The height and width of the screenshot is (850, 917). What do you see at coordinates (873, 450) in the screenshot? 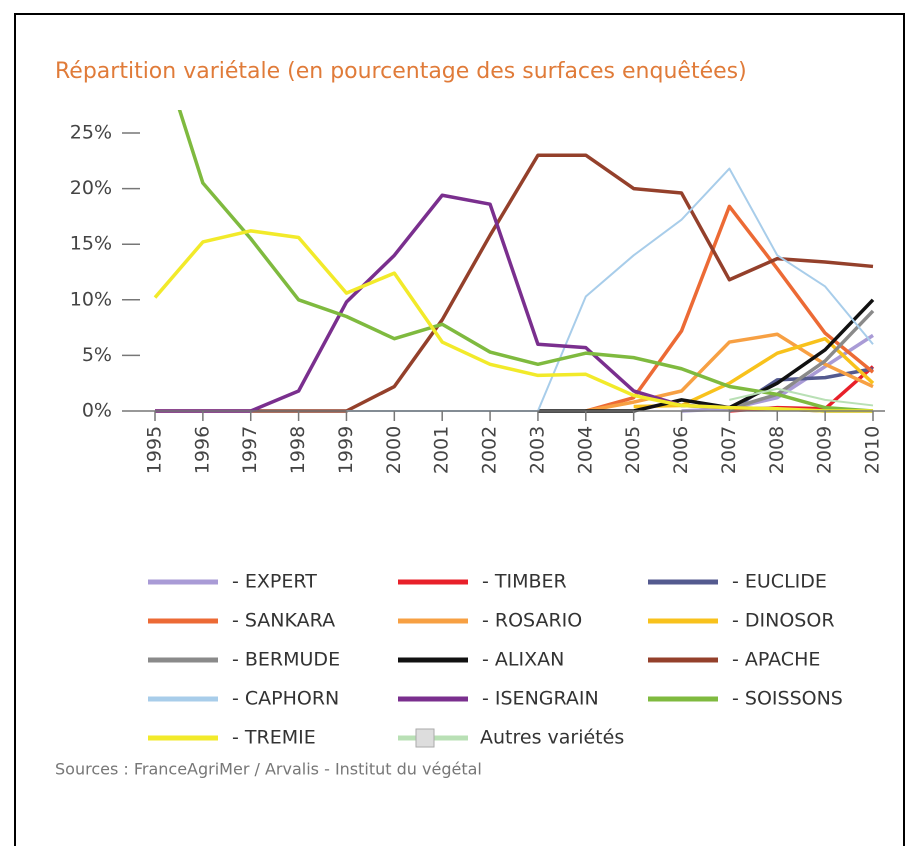
I see `x-tick-label: 2010` at bounding box center [873, 450].